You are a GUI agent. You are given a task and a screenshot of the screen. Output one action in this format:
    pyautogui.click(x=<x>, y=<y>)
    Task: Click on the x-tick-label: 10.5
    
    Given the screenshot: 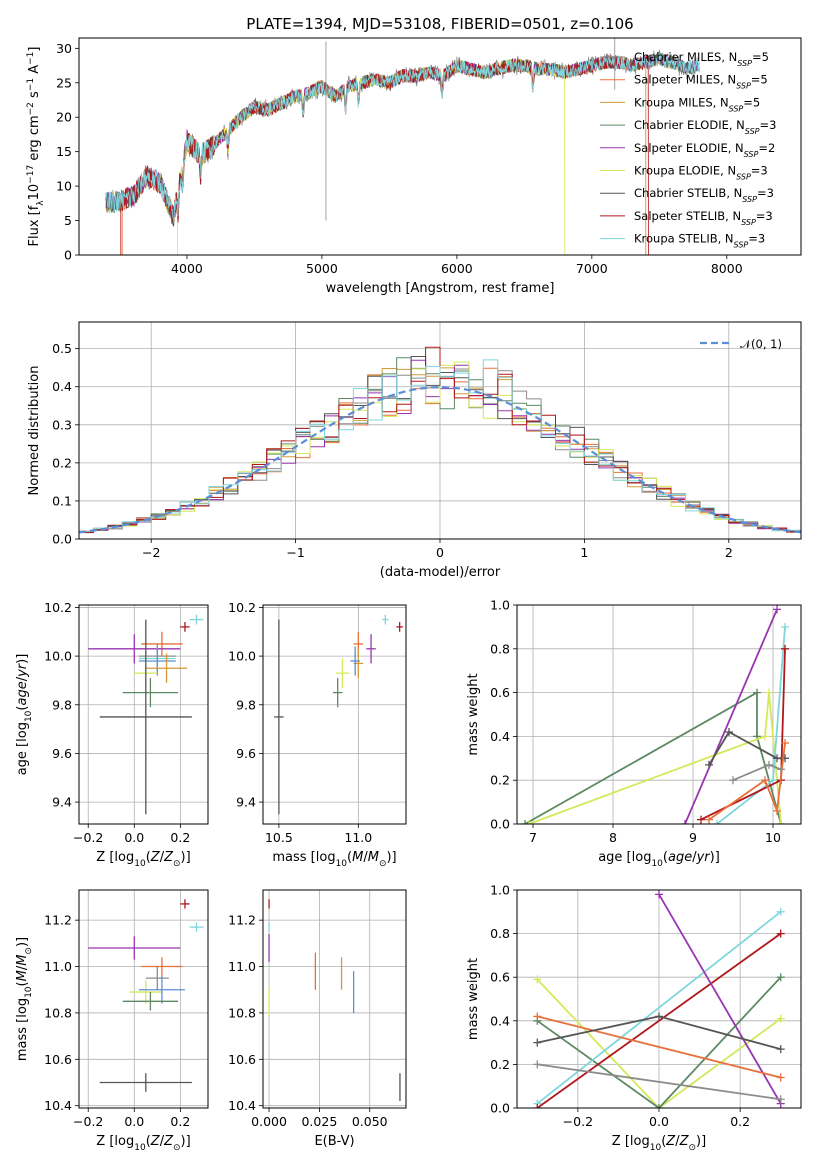 What is the action you would take?
    pyautogui.click(x=279, y=837)
    